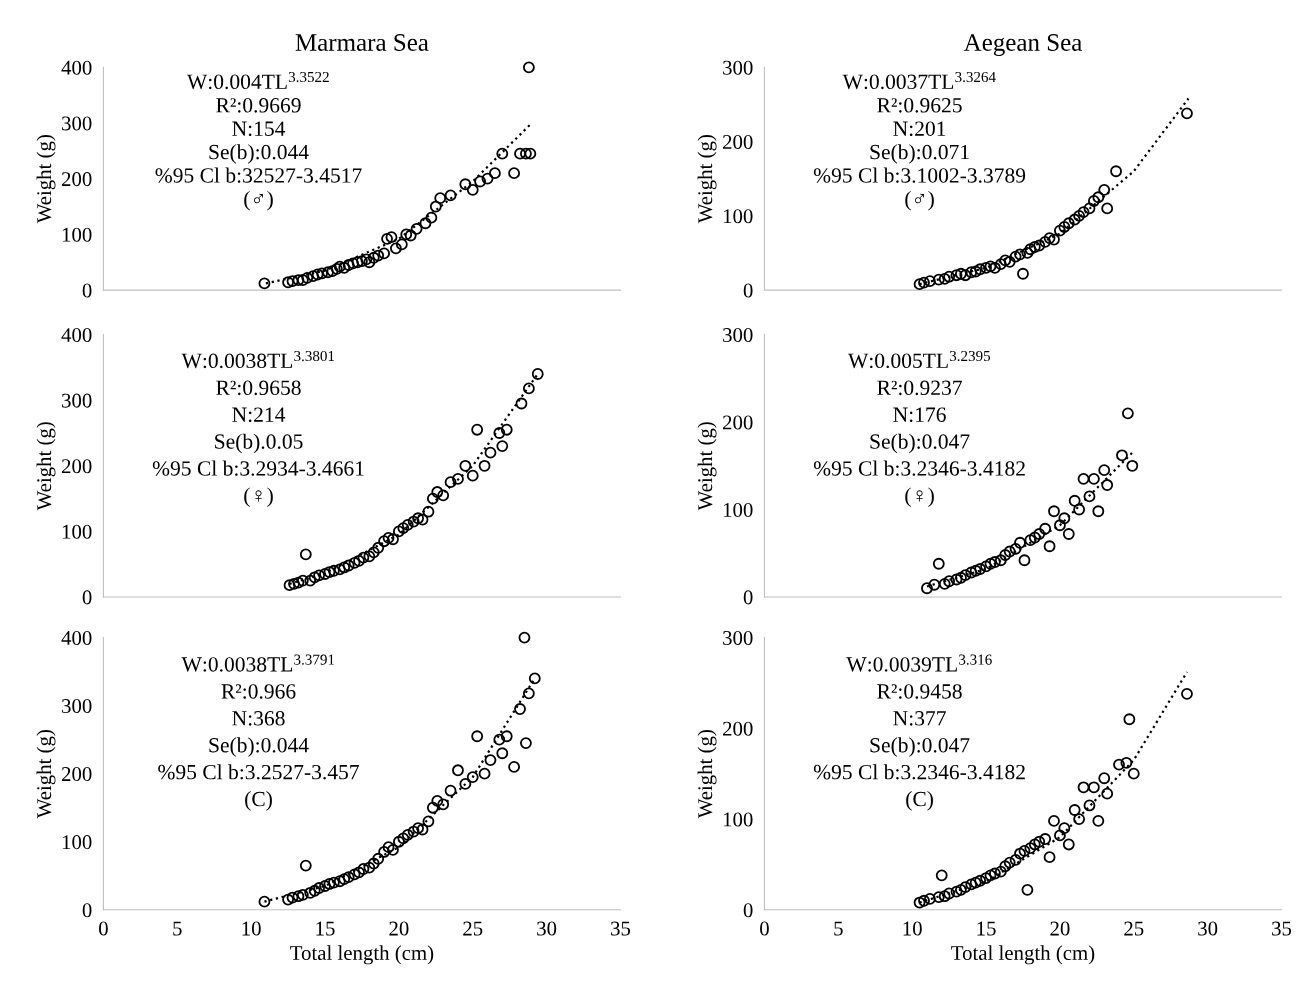 The width and height of the screenshot is (1309, 990). Describe the element at coordinates (919, 415) in the screenshot. I see `annotation: N:176` at that location.